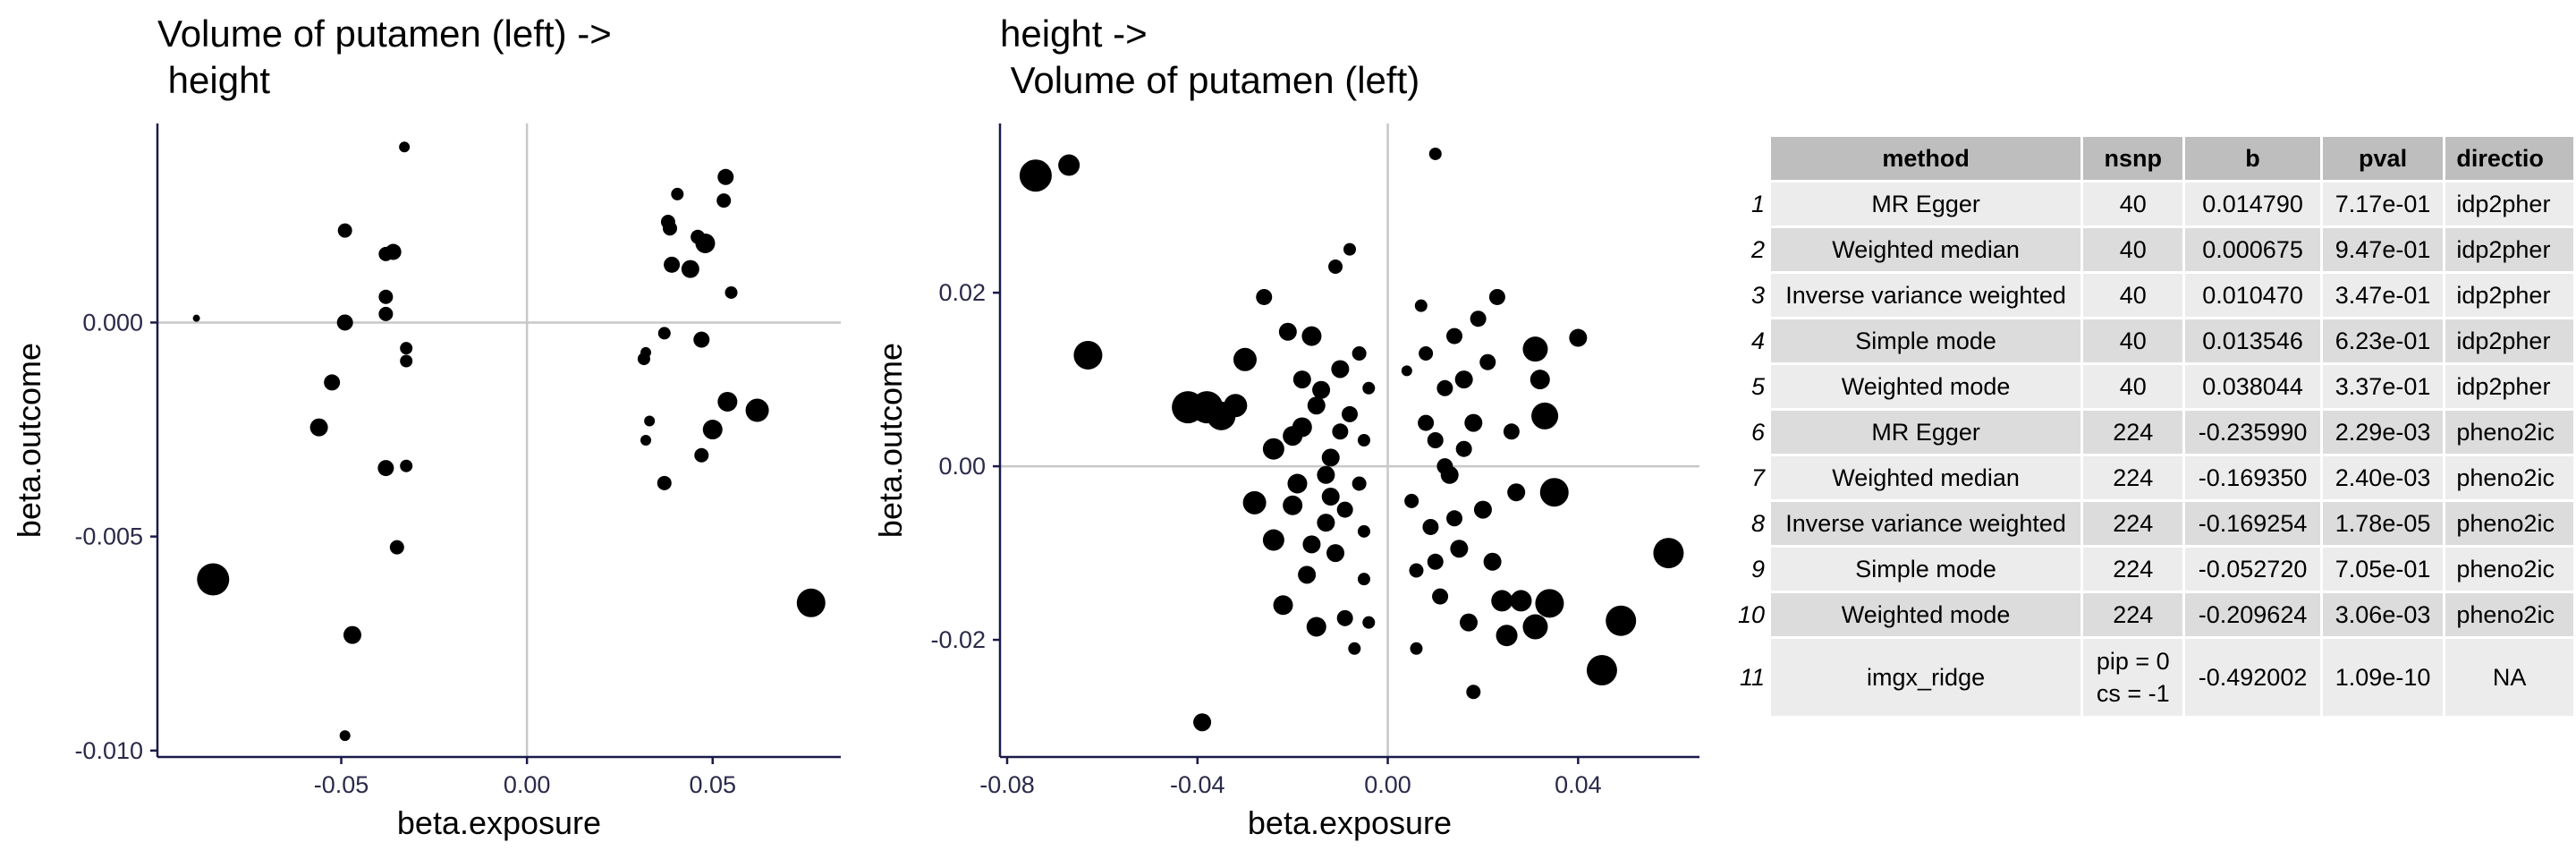 The height and width of the screenshot is (859, 2576). What do you see at coordinates (962, 292) in the screenshot?
I see `y-tick-label: 0.02` at bounding box center [962, 292].